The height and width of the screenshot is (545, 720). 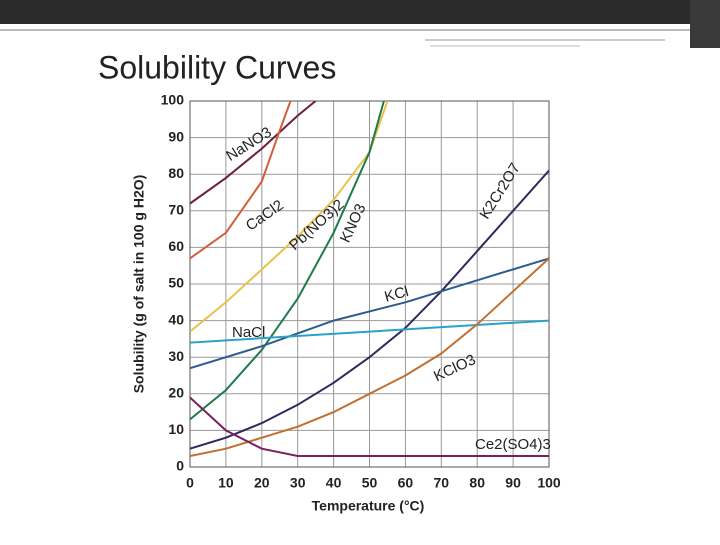 I want to click on x-tick-label: 0, so click(x=190, y=483).